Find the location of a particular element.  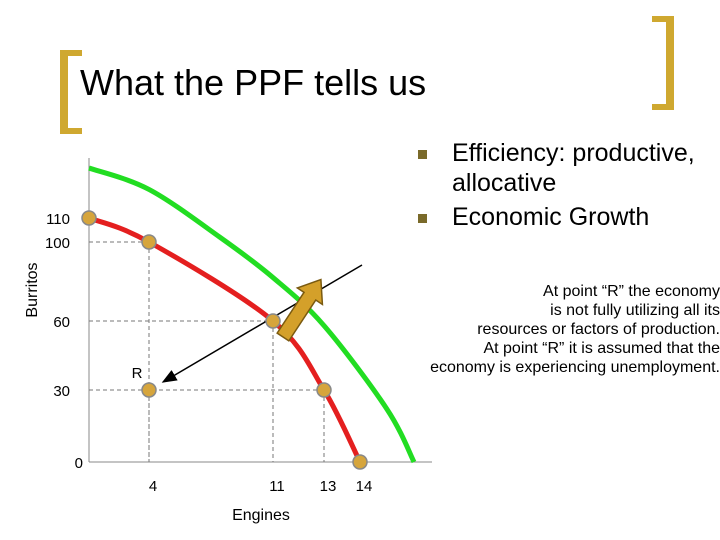

slide-title: What the PPF tells us is located at coordinates (253, 82).